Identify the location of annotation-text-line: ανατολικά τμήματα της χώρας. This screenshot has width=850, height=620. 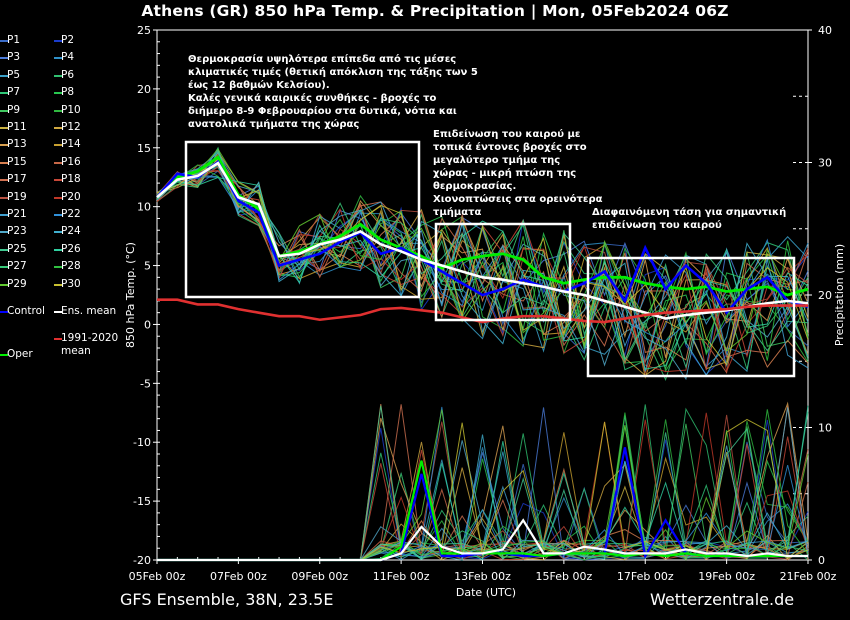
(273, 124).